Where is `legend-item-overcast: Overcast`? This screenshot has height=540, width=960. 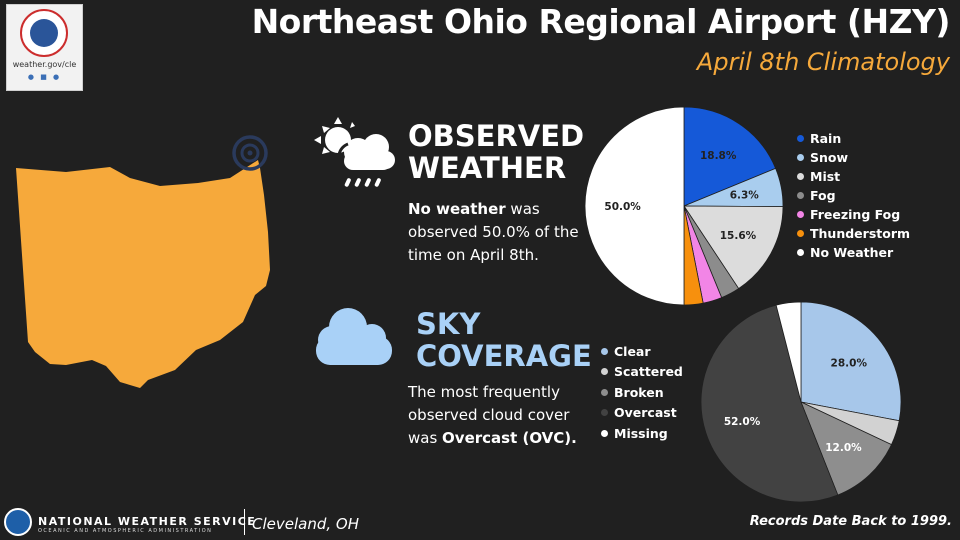
legend-item-overcast: Overcast is located at coordinates (642, 413).